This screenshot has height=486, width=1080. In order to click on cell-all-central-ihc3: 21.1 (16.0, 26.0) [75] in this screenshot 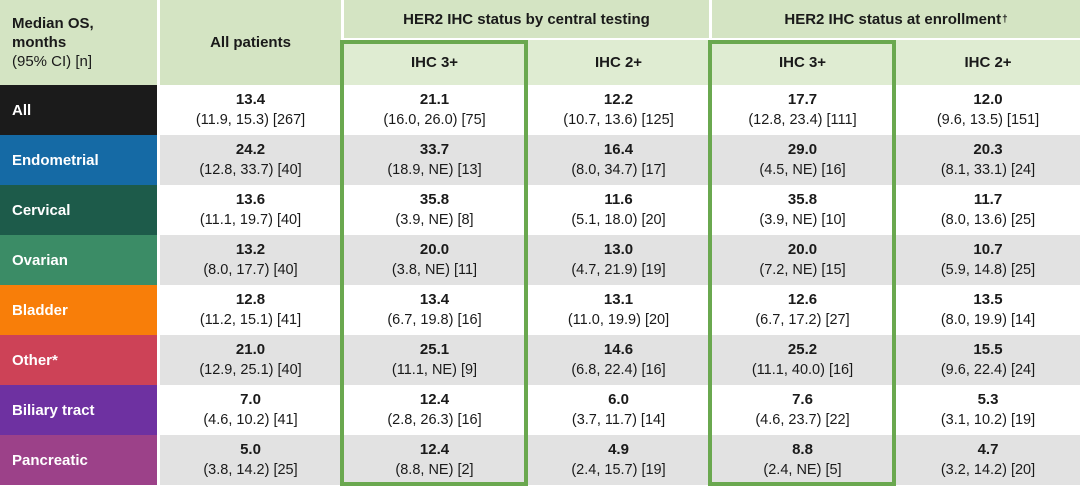, I will do `click(434, 110)`.